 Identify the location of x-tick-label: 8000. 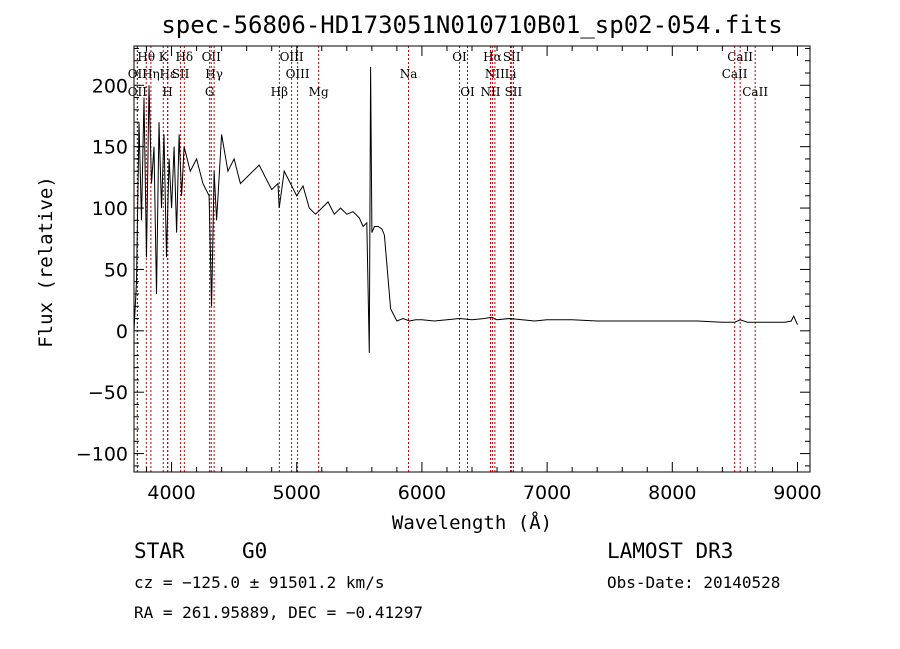
(672, 493).